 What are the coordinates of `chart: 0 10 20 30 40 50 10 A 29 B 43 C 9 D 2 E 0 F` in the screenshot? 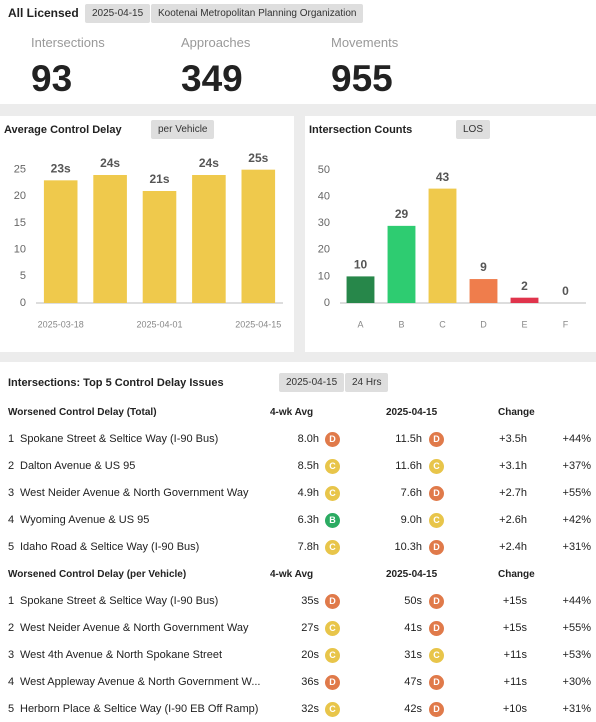 It's located at (452, 246).